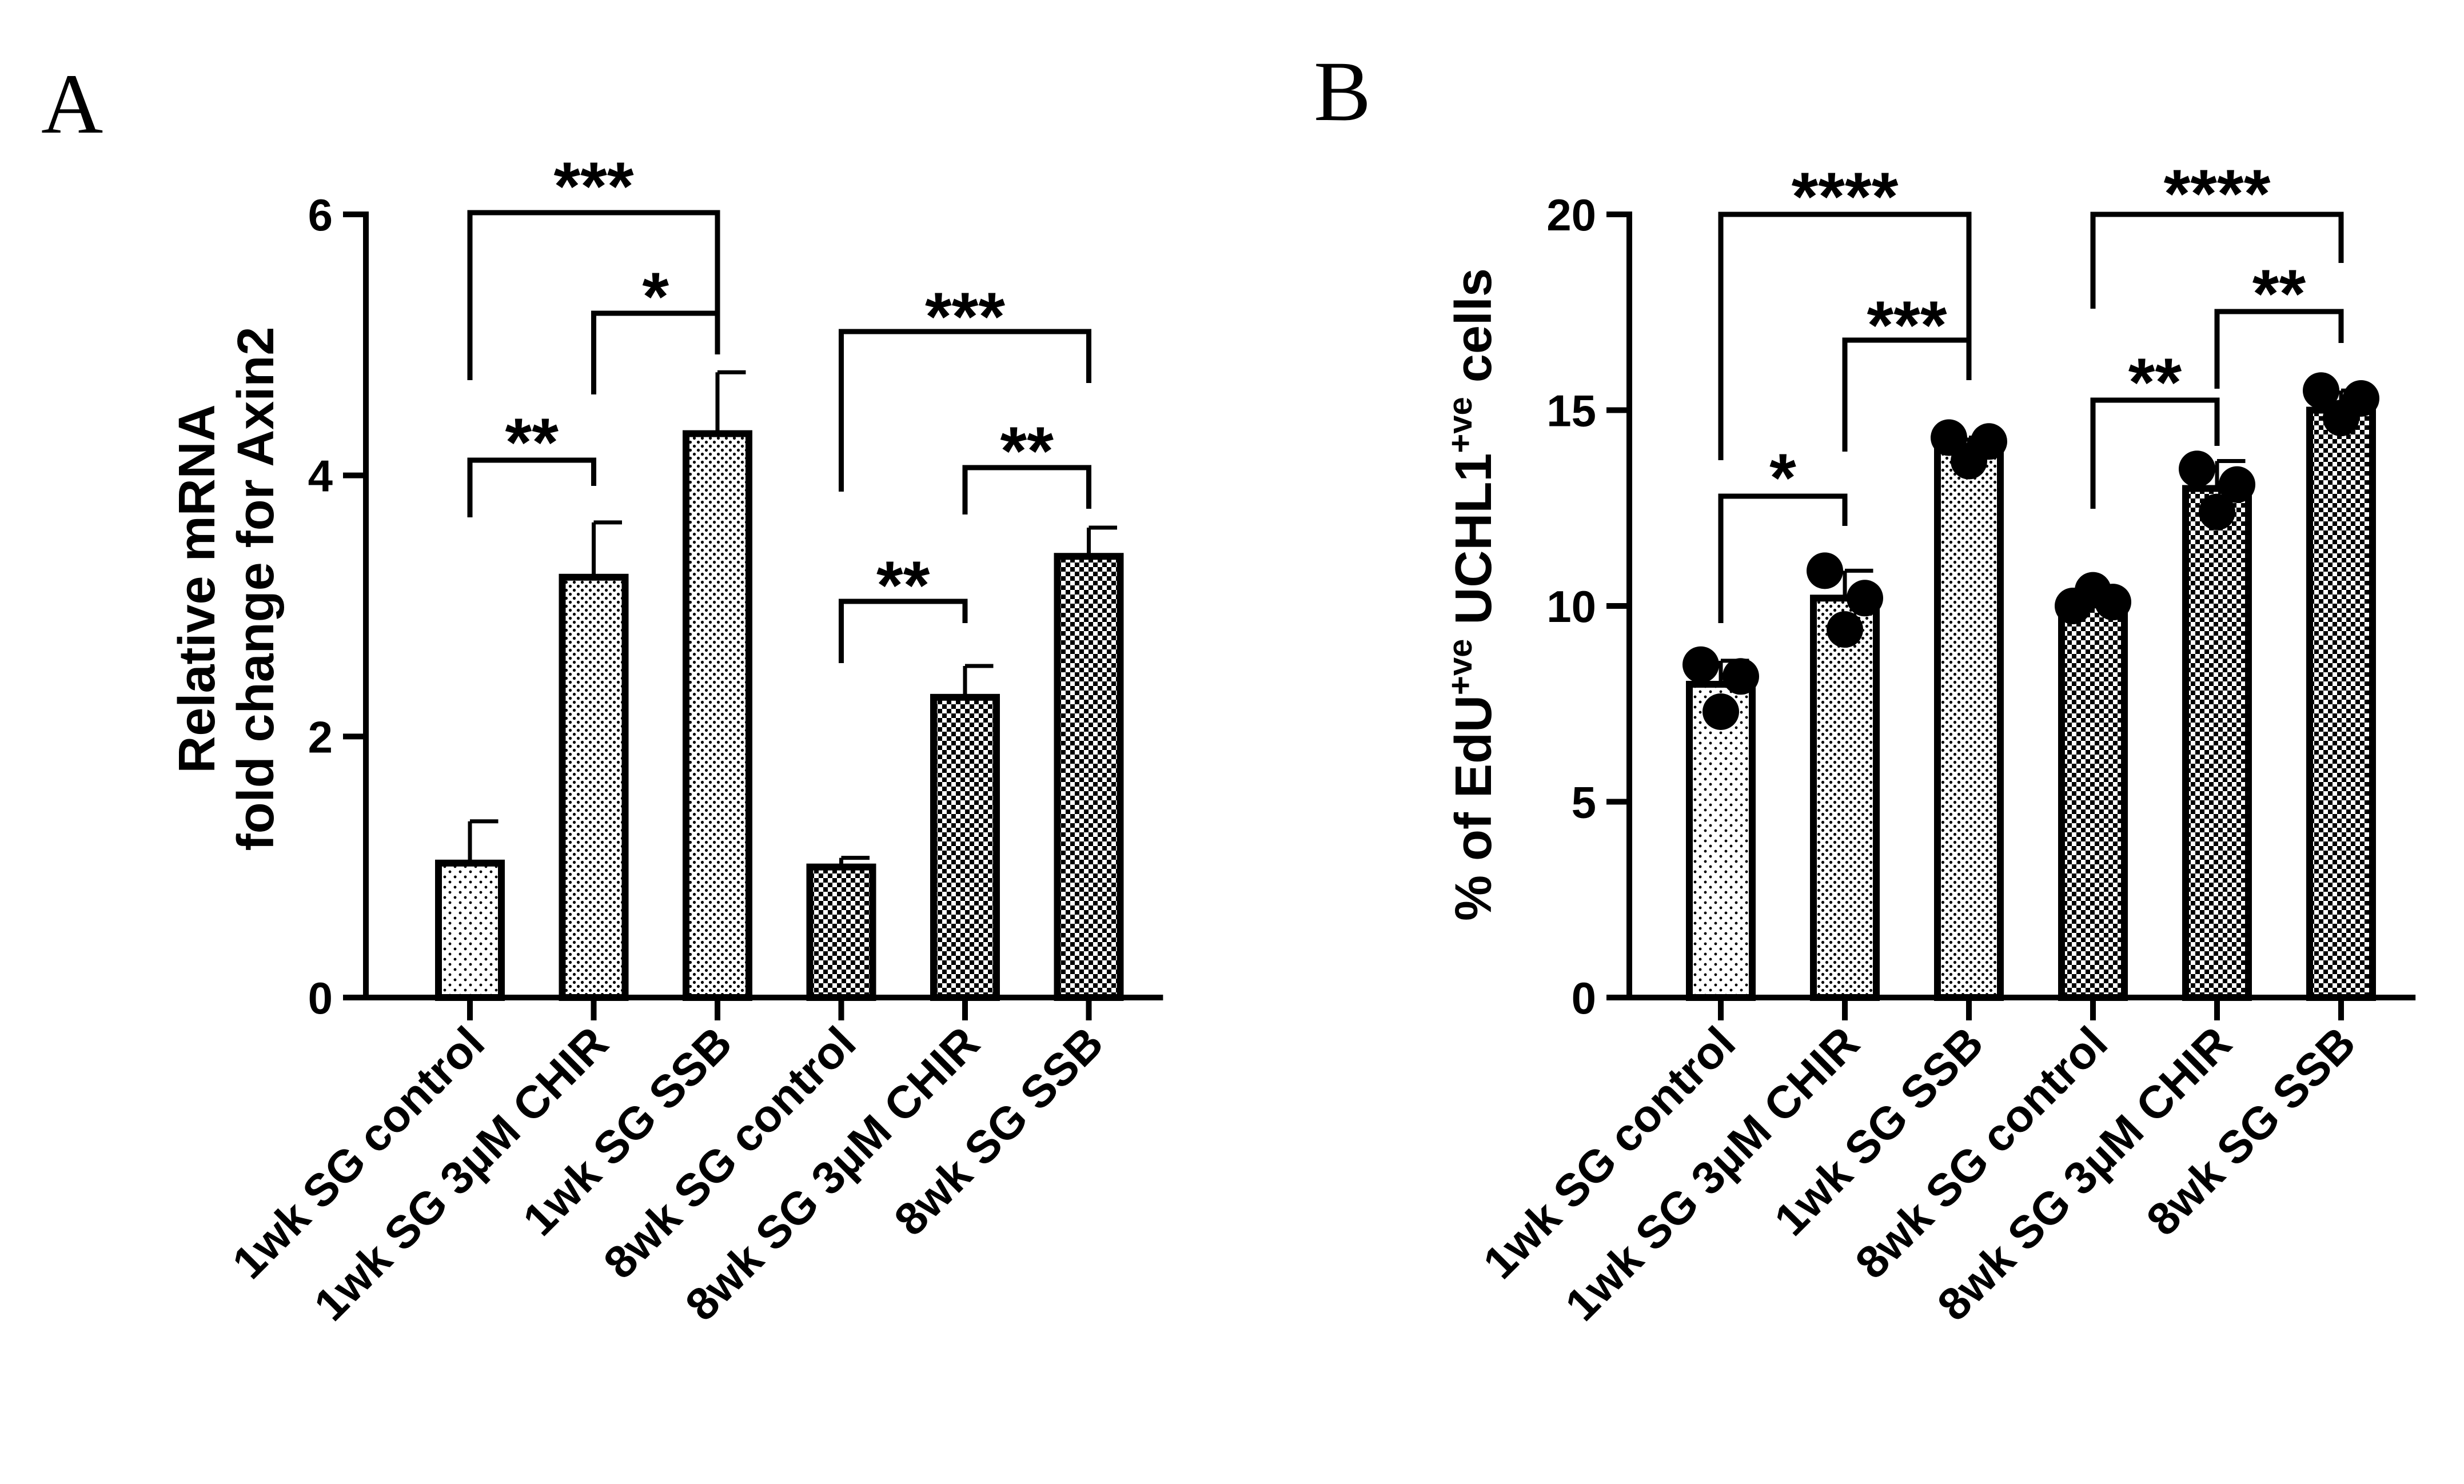 The width and height of the screenshot is (2464, 1484). Describe the element at coordinates (656, 296) in the screenshot. I see `panel-a-significance-label: *` at that location.